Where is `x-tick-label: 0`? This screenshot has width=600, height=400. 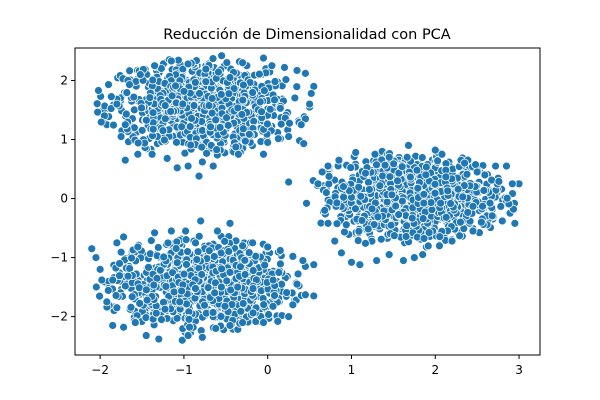 x-tick-label: 0 is located at coordinates (268, 370).